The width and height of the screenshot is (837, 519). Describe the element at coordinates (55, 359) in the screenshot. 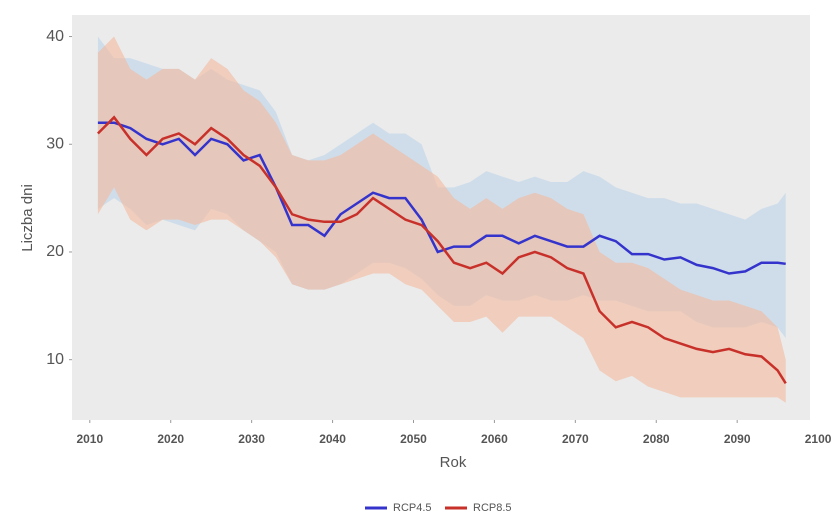

I see `y-tick-label: 10` at that location.